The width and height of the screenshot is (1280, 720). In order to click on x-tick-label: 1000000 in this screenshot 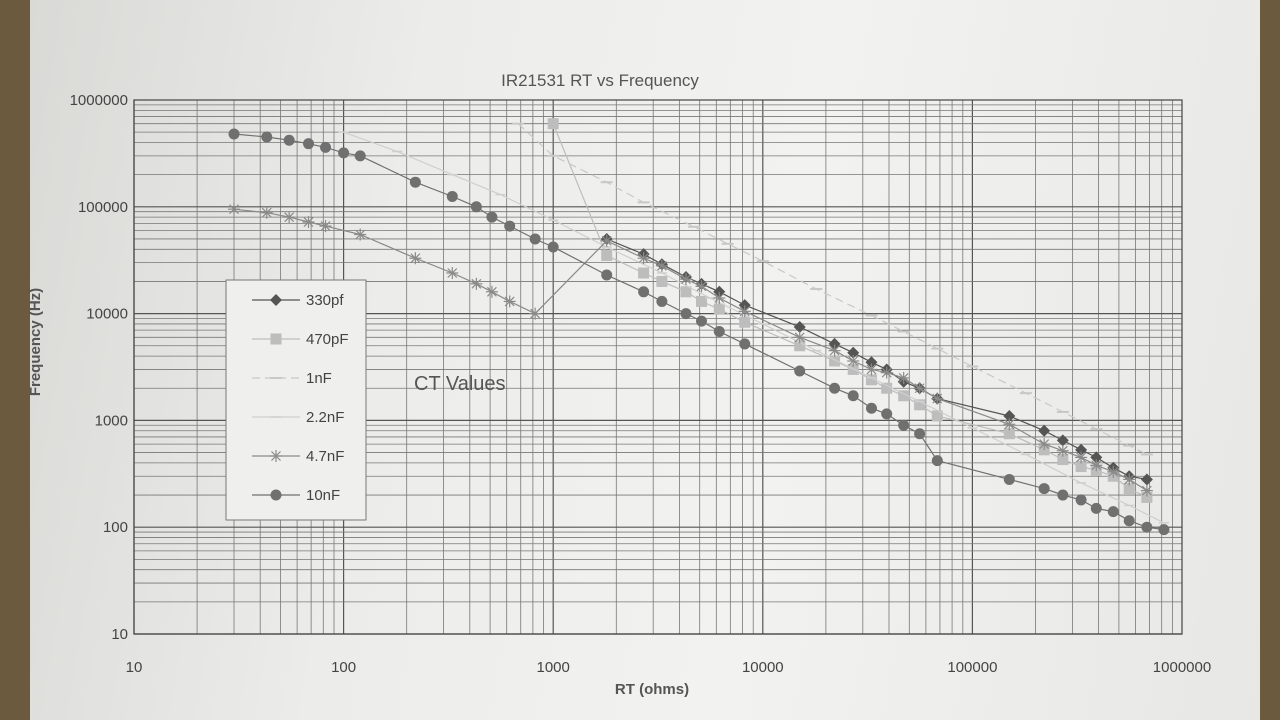, I will do `click(1182, 667)`.